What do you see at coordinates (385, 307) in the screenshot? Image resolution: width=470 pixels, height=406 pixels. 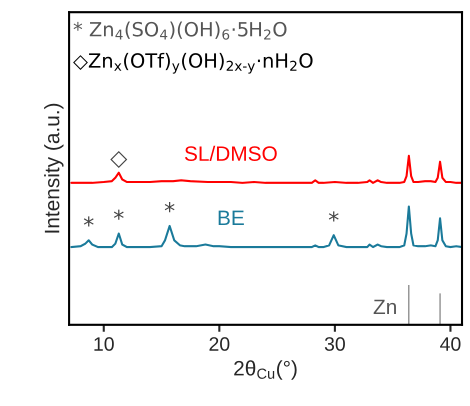 I see `series-label: Zn` at bounding box center [385, 307].